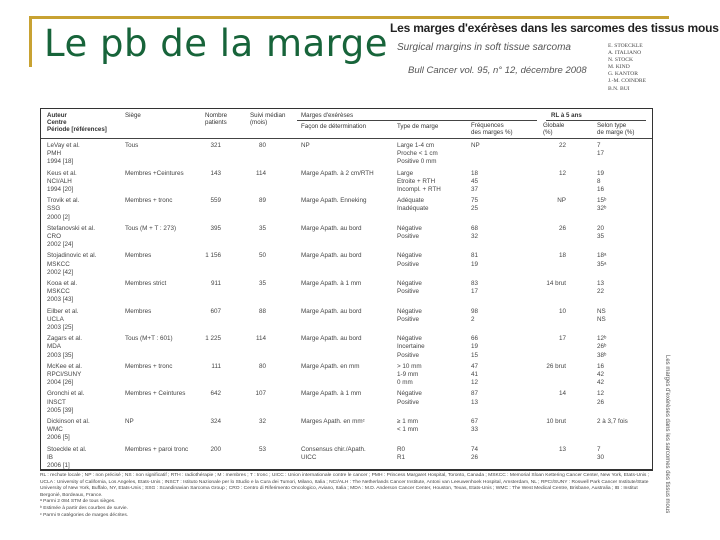 The width and height of the screenshot is (720, 540). Describe the element at coordinates (601, 366) in the screenshot. I see `margin-rl: 16` at that location.